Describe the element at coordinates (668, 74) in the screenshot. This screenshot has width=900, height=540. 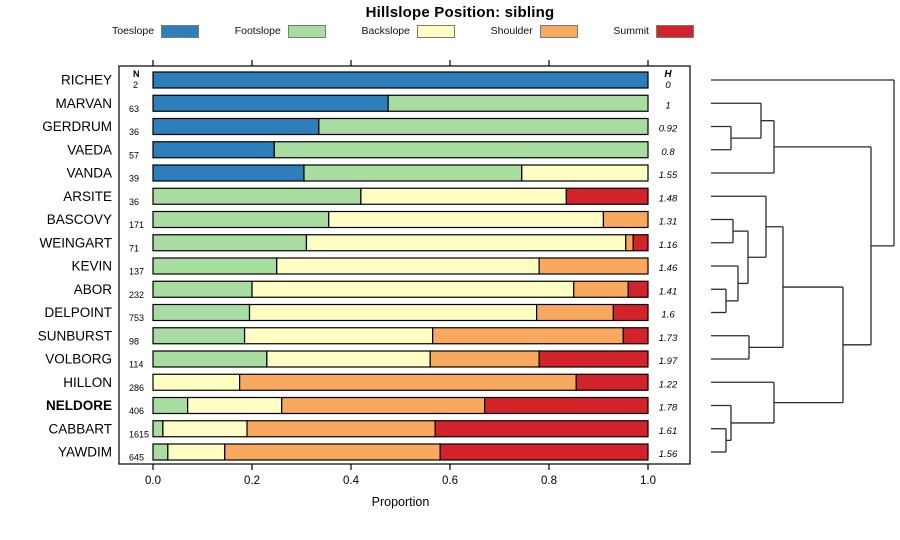
I see `h-column-header: H` at that location.